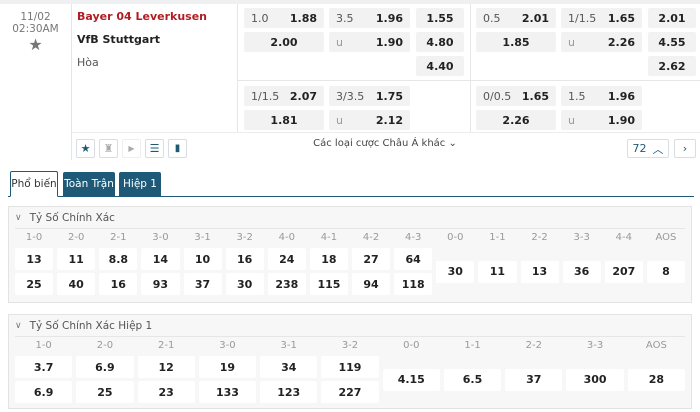 This screenshot has width=700, height=412. Describe the element at coordinates (118, 259) in the screenshot. I see `score-odds: 8.8` at that location.